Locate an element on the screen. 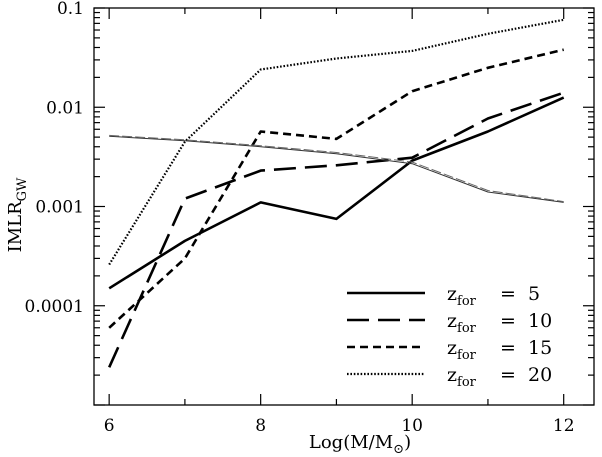 The width and height of the screenshot is (602, 457). x-tick-label: 10 is located at coordinates (412, 426).